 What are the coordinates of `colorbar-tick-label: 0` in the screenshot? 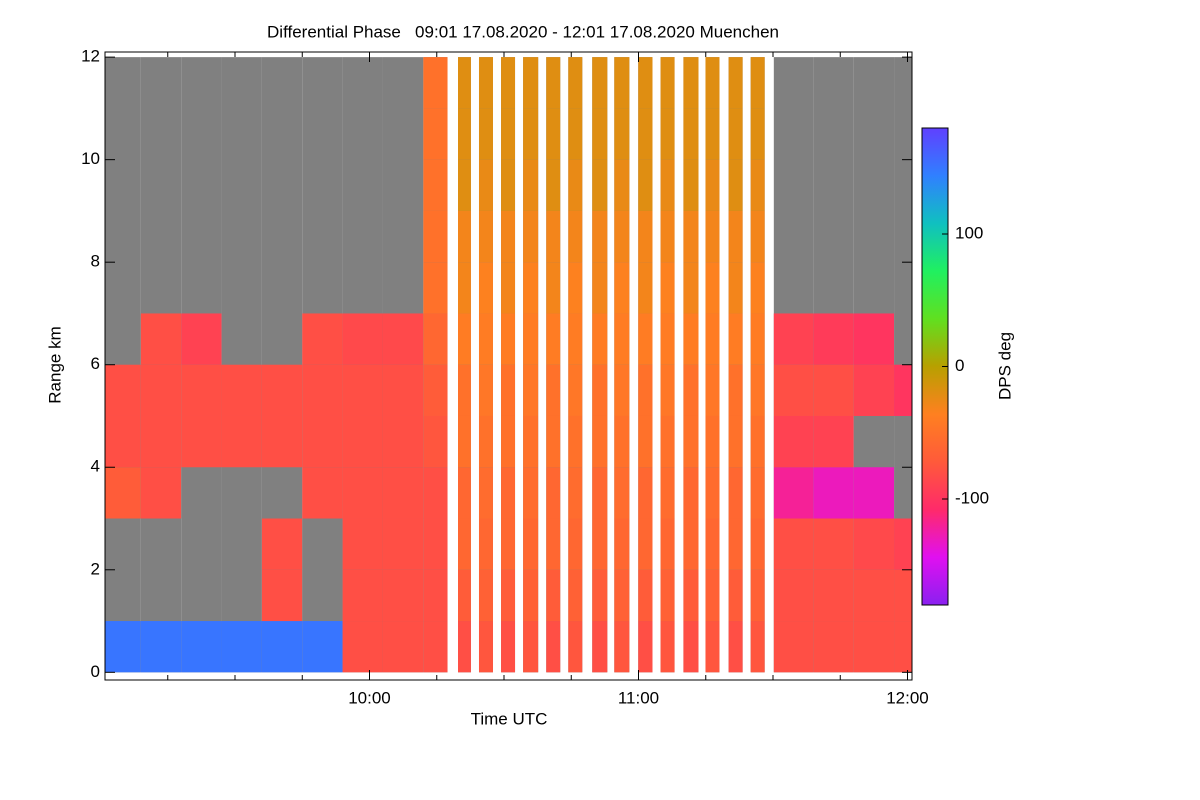 It's located at (959, 365).